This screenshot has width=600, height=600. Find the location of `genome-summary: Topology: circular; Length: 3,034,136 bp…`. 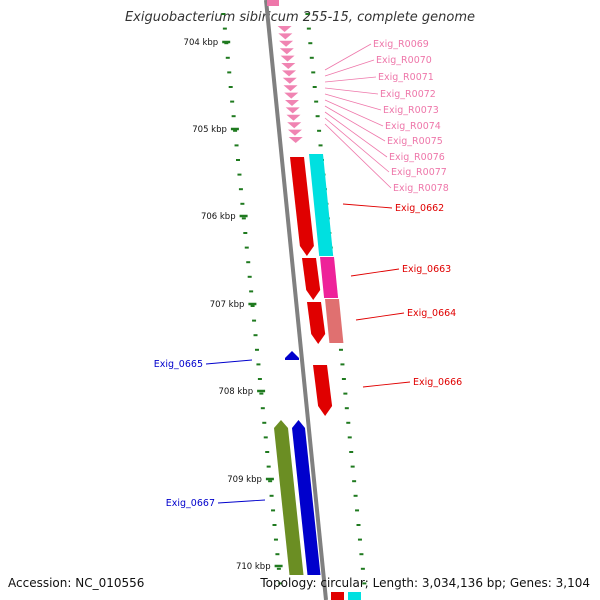

genome-summary: Topology: circular; Length: 3,034,136 bp… is located at coordinates (425, 583).